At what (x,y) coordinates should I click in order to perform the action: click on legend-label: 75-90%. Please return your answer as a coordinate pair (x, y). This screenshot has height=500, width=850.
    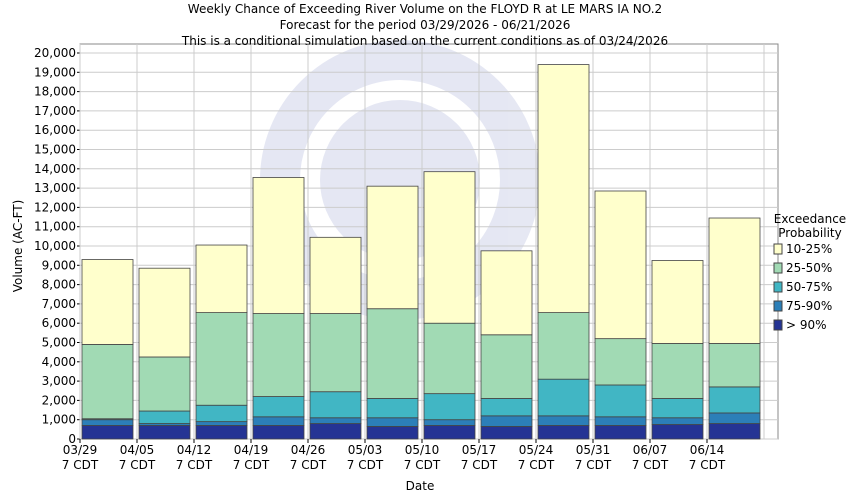
    Looking at the image, I should click on (809, 306).